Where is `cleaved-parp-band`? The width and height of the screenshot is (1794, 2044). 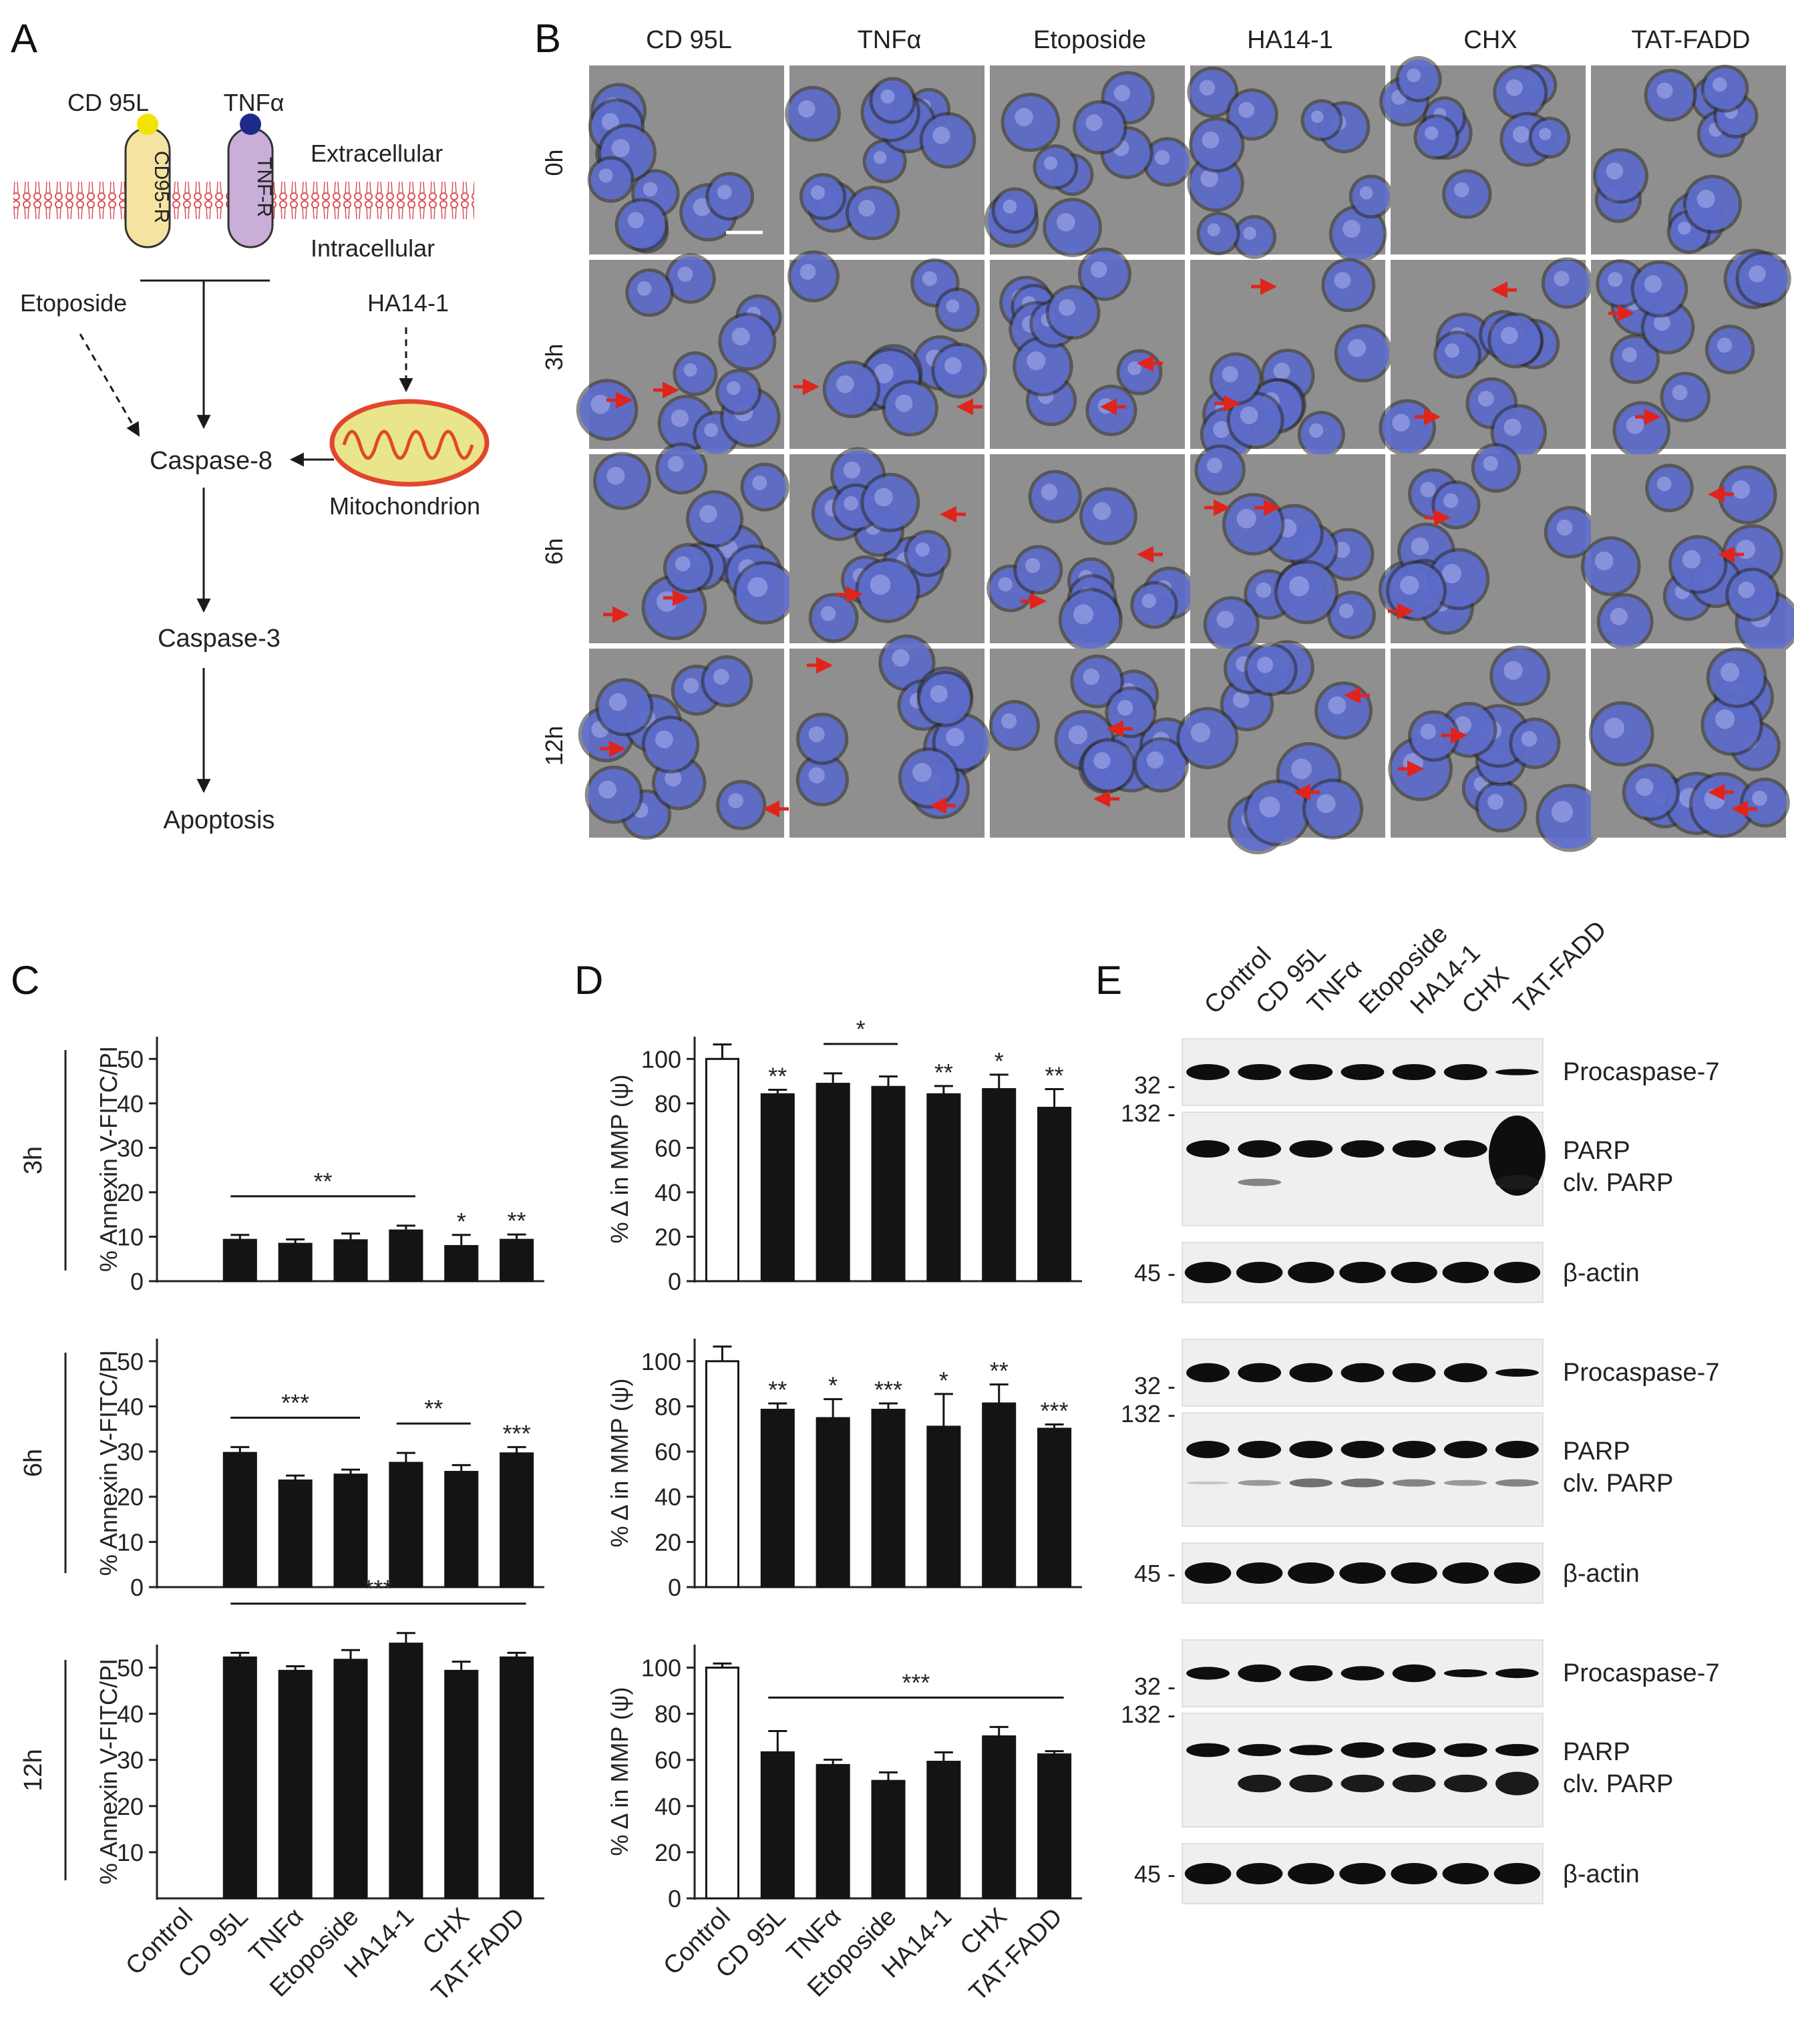
cleaved-parp-band is located at coordinates (1517, 1783).